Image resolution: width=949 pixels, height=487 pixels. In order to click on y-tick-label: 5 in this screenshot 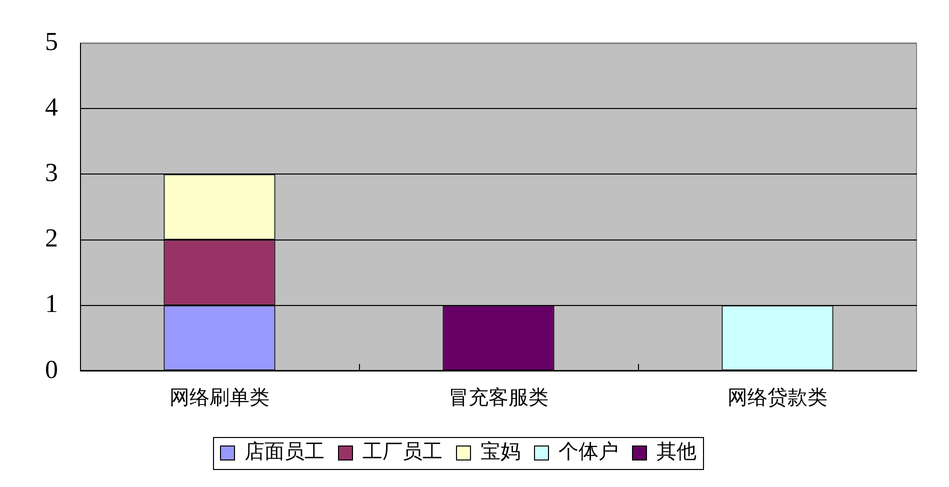, I will do `click(51, 41)`.